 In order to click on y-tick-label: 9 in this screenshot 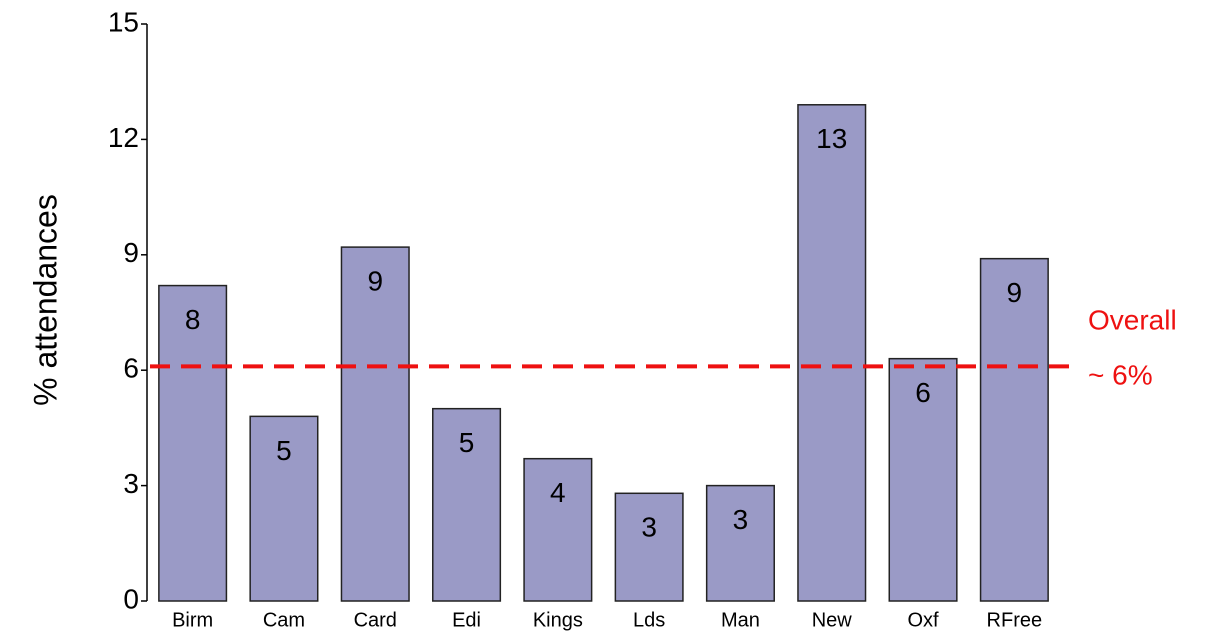, I will do `click(131, 252)`.